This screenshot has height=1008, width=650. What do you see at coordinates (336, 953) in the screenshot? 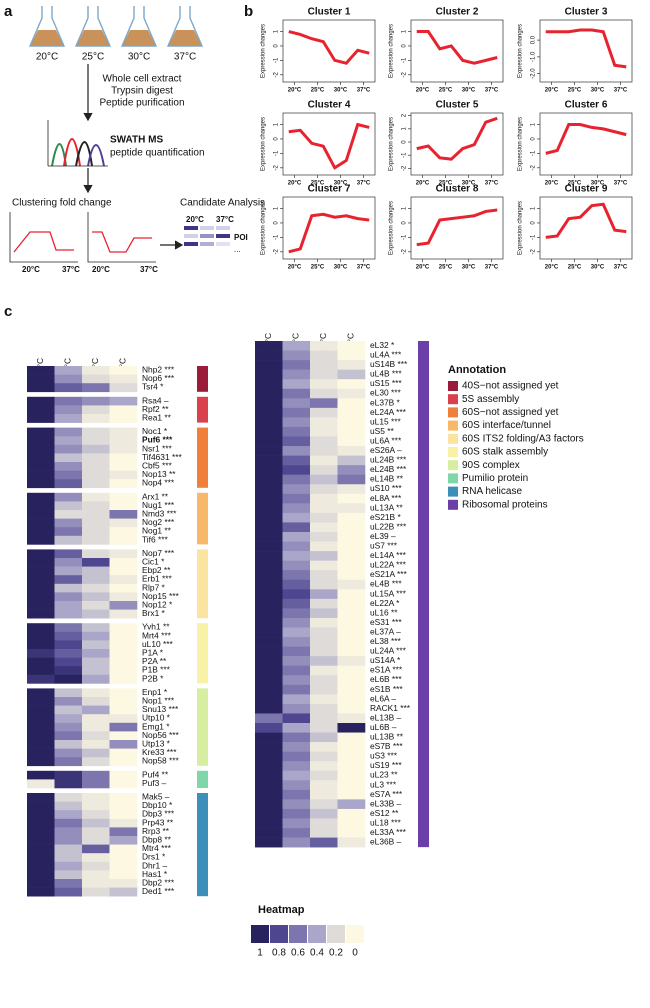
I see `legend-tick: 0.2` at bounding box center [336, 953].